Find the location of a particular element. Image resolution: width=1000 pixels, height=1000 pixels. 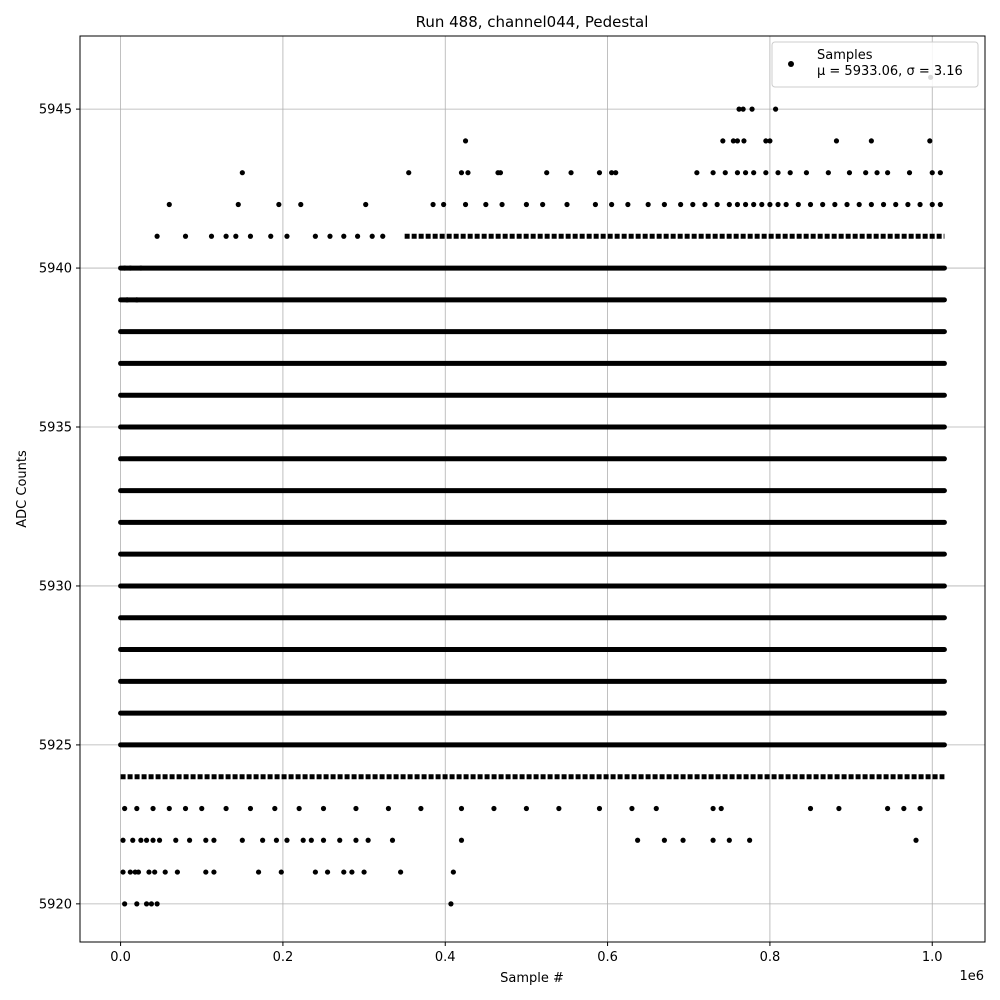

x-axis-scale-label: 1e6 is located at coordinates (971, 976).